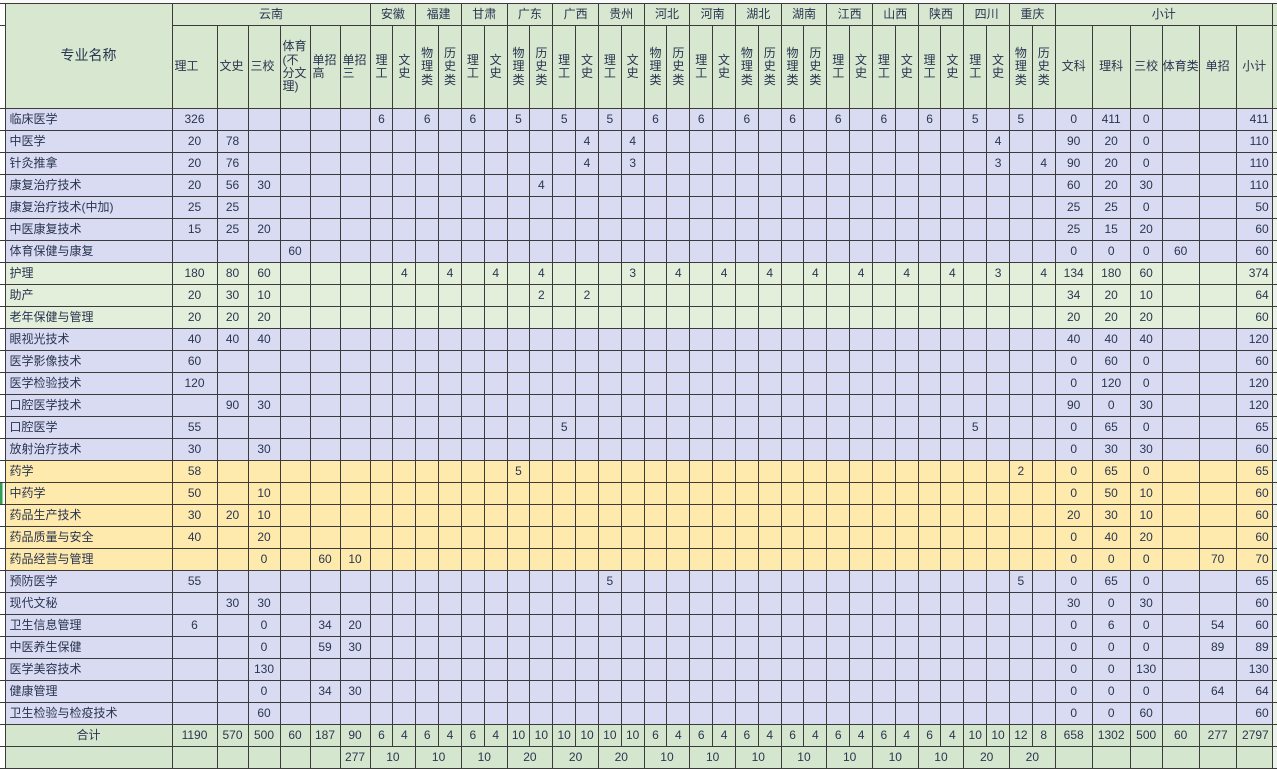 Image resolution: width=1277 pixels, height=769 pixels. What do you see at coordinates (564, 67) in the screenshot?
I see `subcolumn-header-gx1: 理工` at bounding box center [564, 67].